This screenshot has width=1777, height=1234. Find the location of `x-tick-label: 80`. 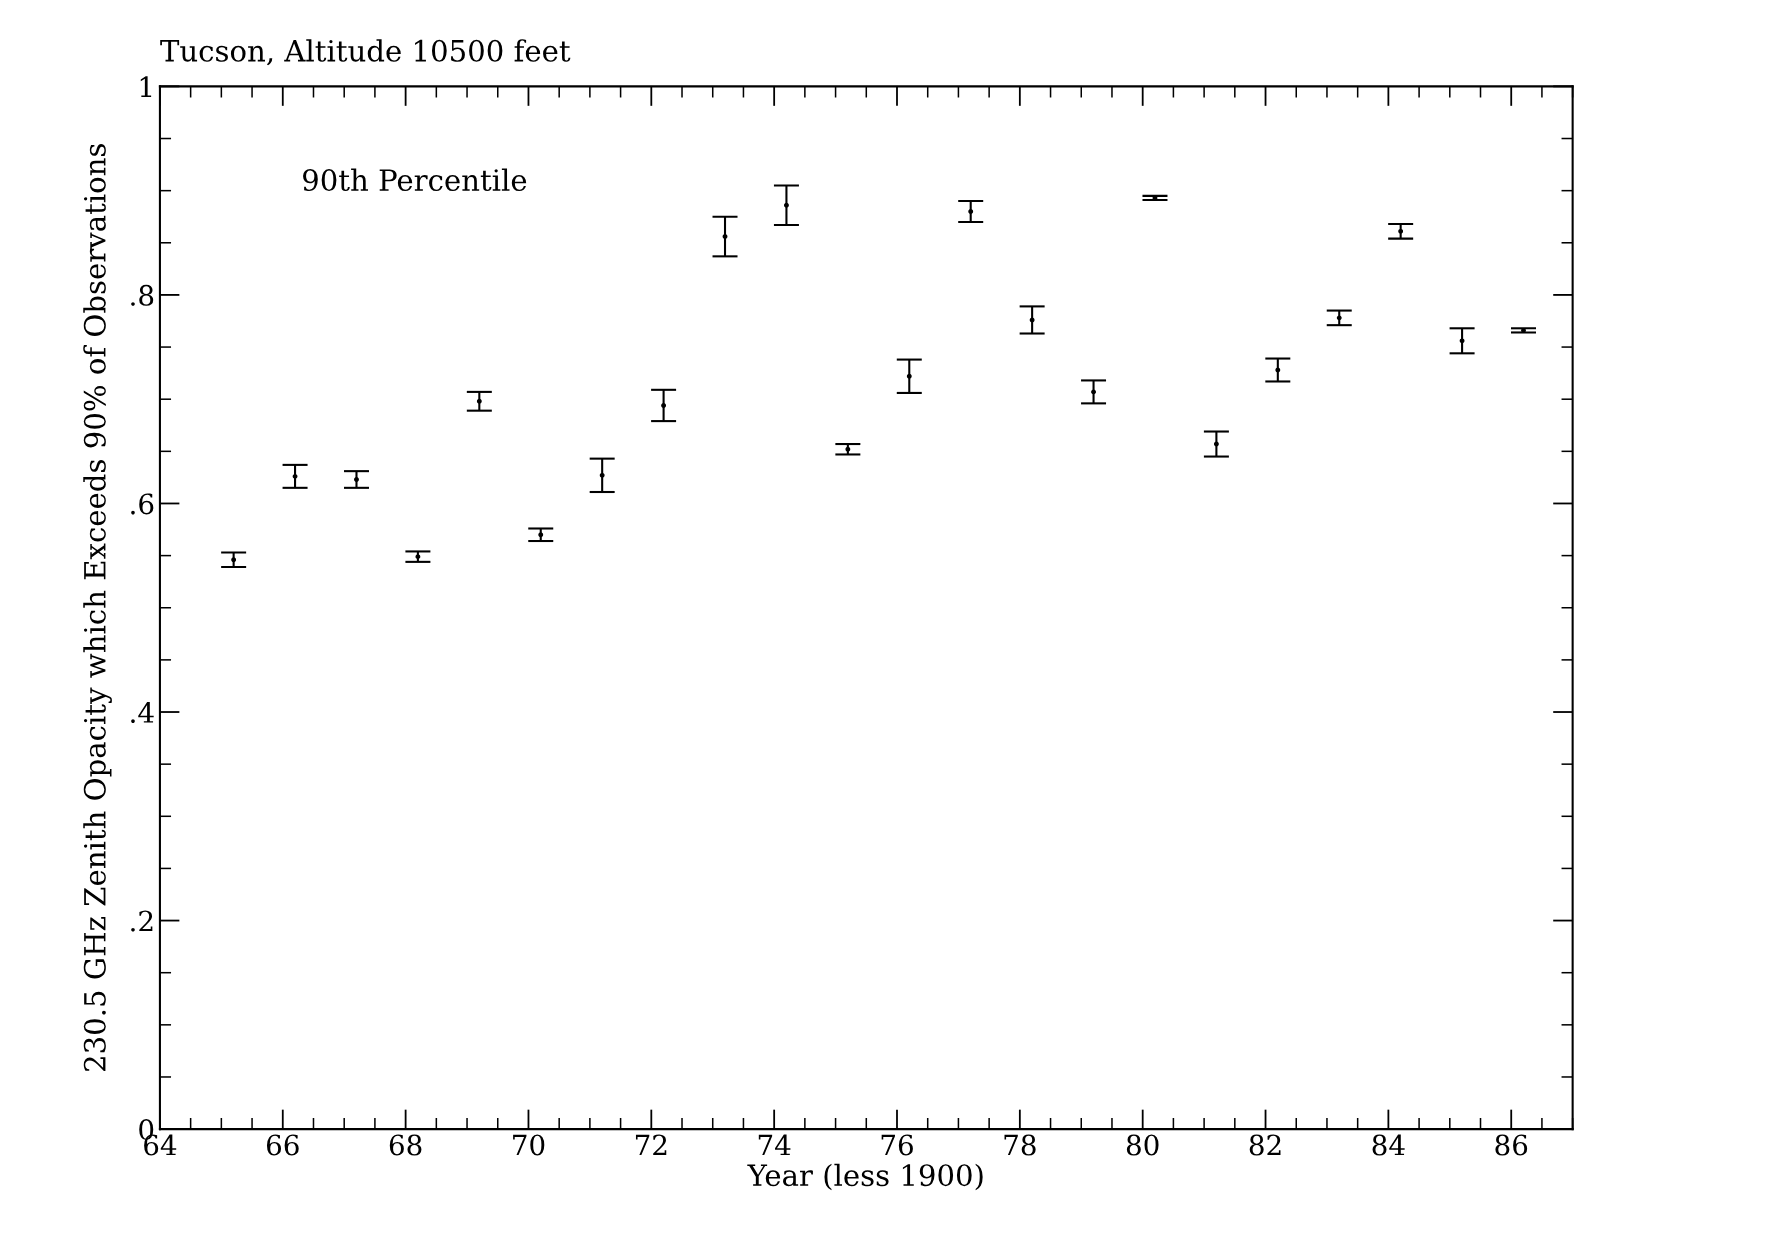

x-tick-label: 80 is located at coordinates (1142, 1145).